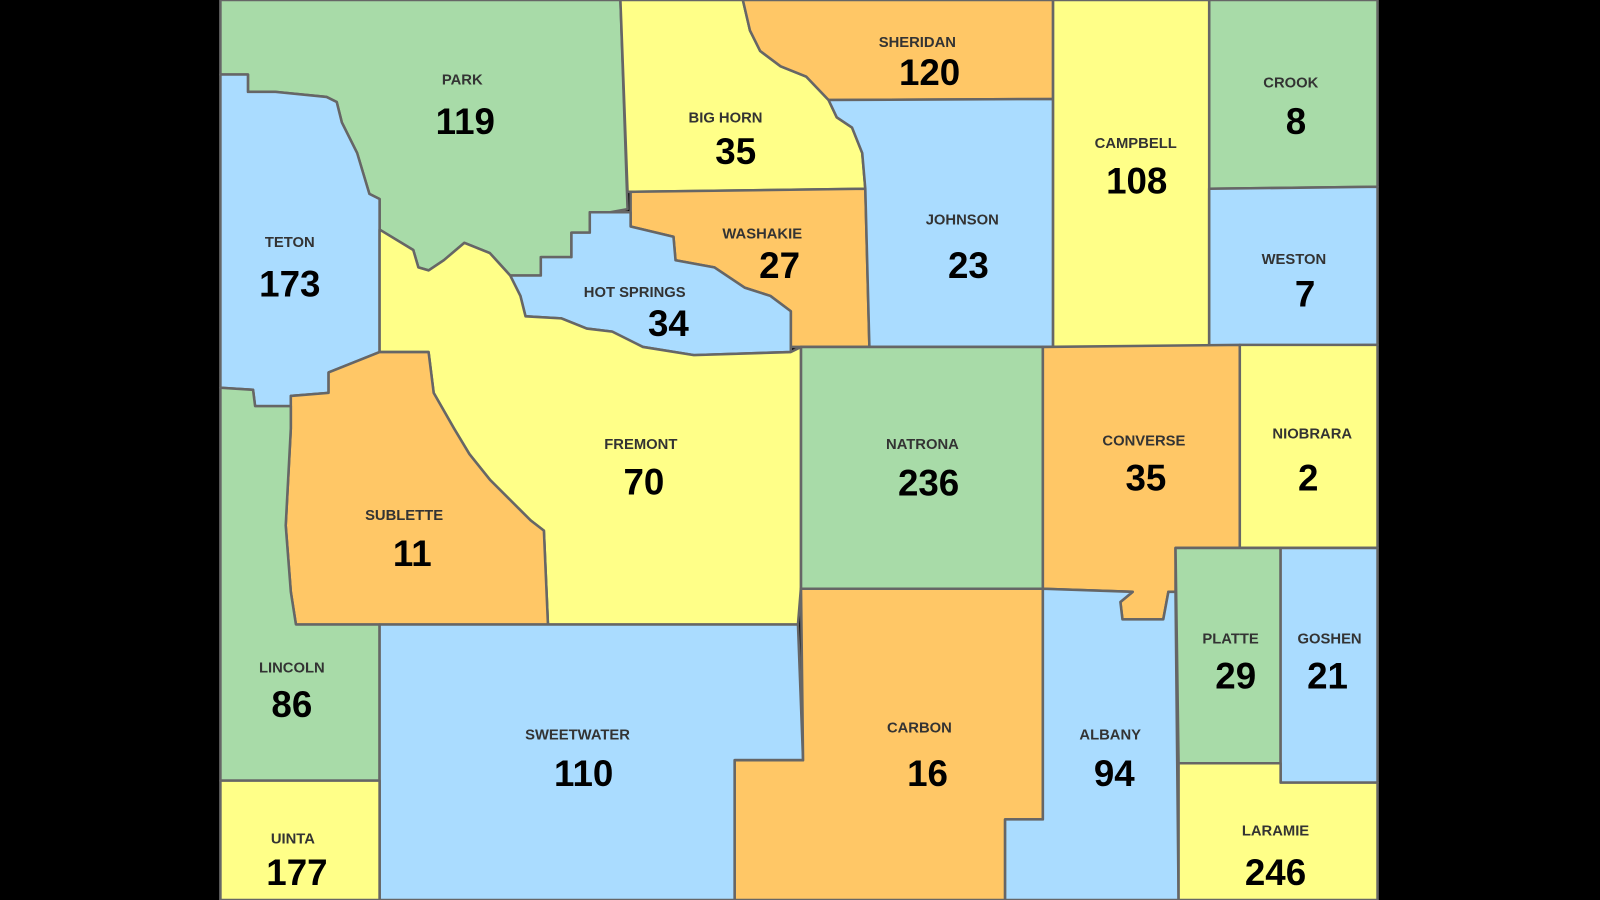 Image resolution: width=1600 pixels, height=900 pixels. What do you see at coordinates (1143, 442) in the screenshot?
I see `county-name-converse: CONVERSE` at bounding box center [1143, 442].